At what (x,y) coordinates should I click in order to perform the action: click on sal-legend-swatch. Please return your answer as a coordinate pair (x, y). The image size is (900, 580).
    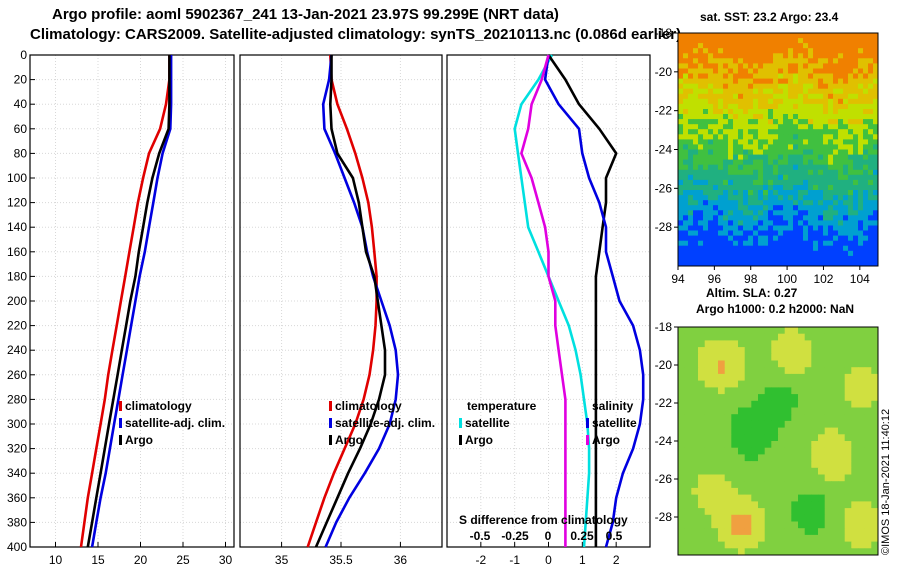
    Looking at the image, I should click on (330, 423).